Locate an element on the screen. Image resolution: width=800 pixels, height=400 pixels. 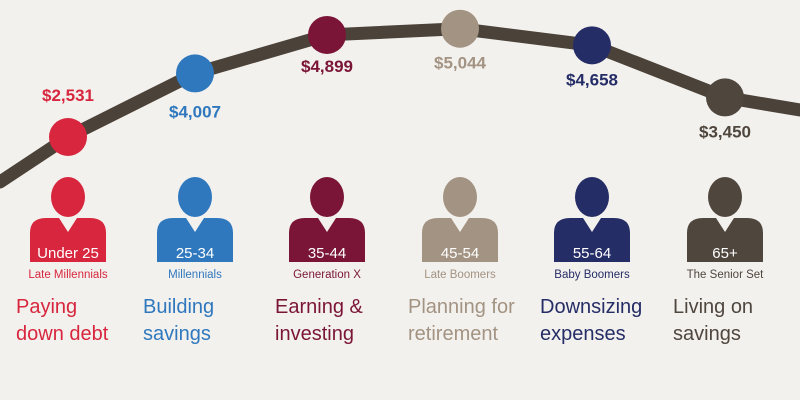
age-label-2: 25-34 is located at coordinates (195, 253).